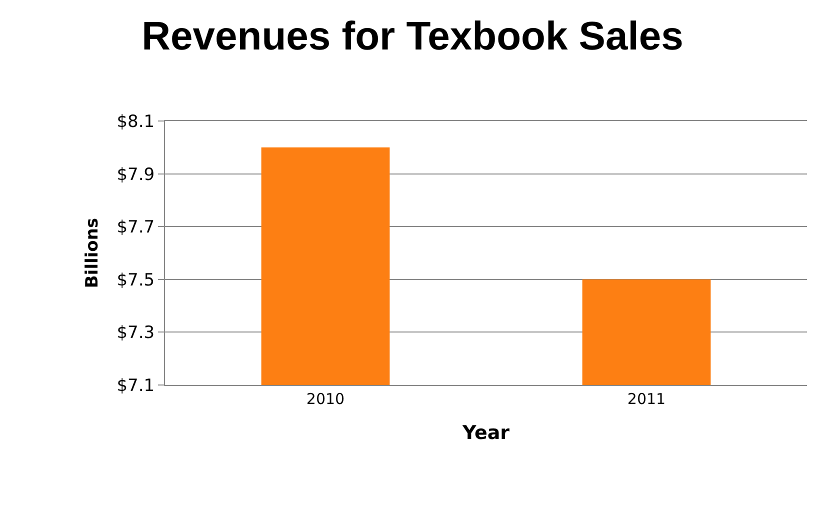  Describe the element at coordinates (135, 174) in the screenshot. I see `y-tick-label: $7.9` at that location.